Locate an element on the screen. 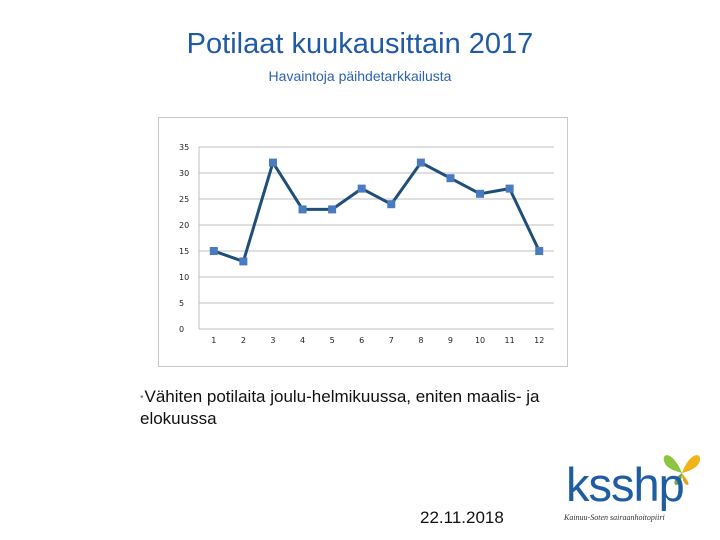  slide-subtitle: Havaintoja päihdetarkkailusta is located at coordinates (360, 76).